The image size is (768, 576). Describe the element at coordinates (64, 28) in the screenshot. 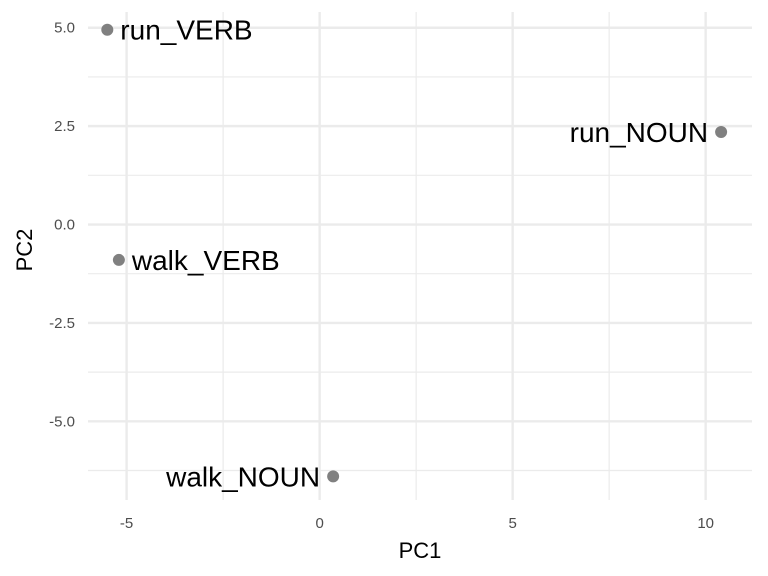

I see `y-tick-label: 5.0` at that location.